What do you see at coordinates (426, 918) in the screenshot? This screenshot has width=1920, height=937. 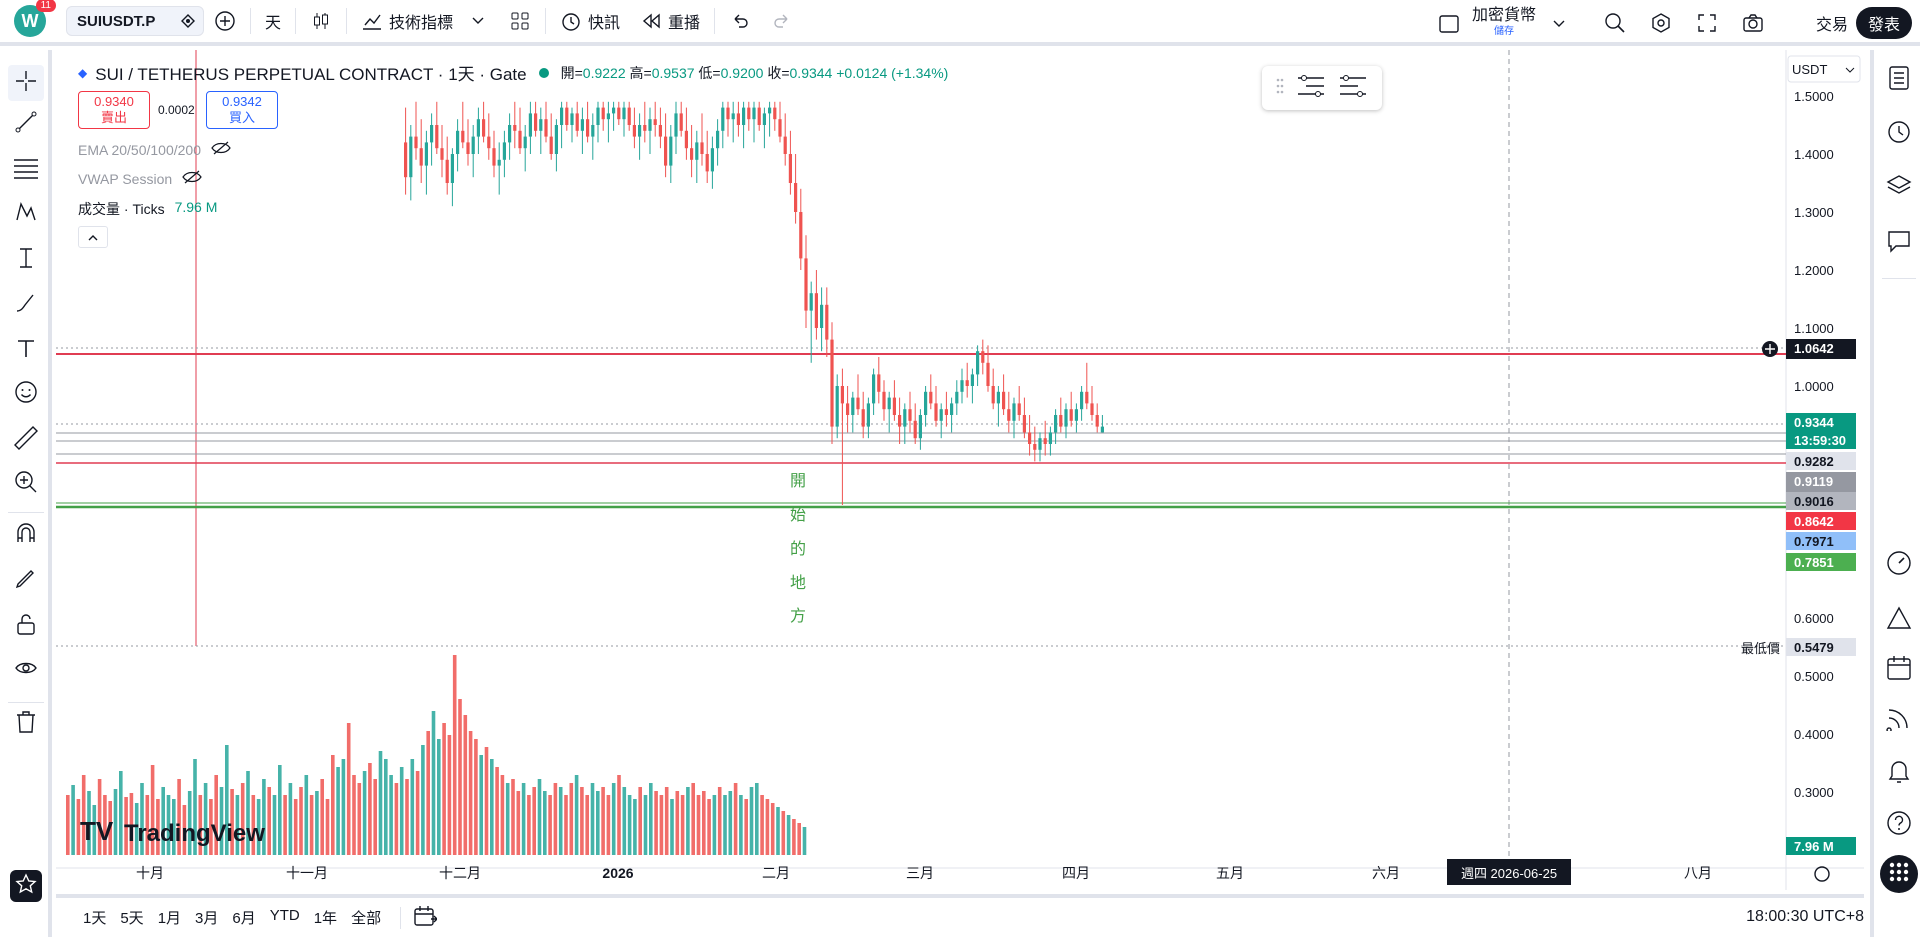 I see `goto-date-icon` at bounding box center [426, 918].